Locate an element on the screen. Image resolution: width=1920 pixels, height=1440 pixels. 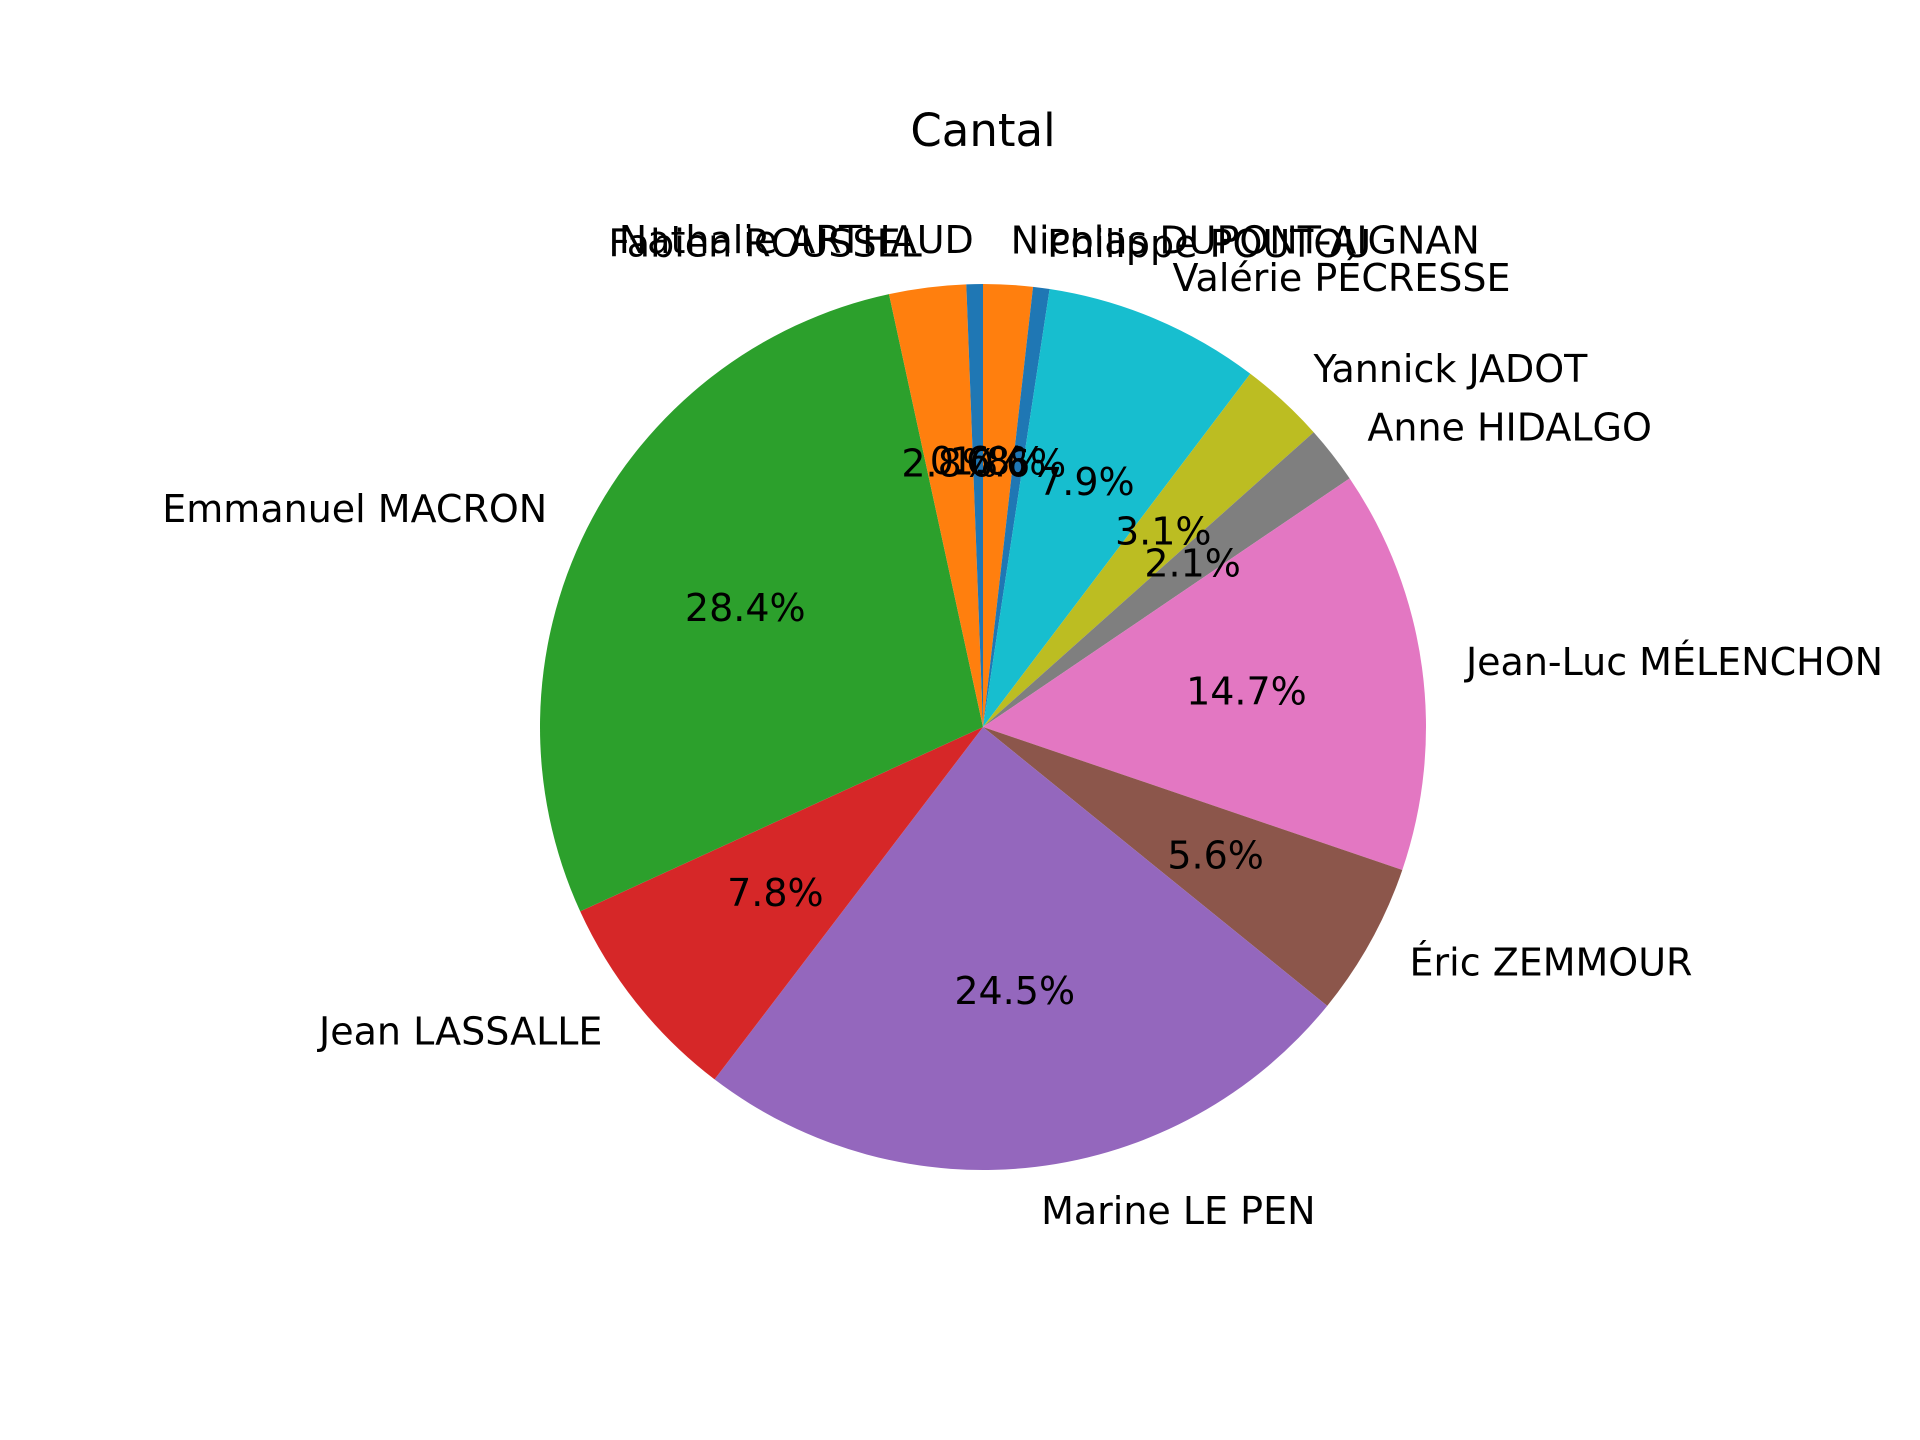
slice-label: Philippe POUTOU is located at coordinates (1209, 244).